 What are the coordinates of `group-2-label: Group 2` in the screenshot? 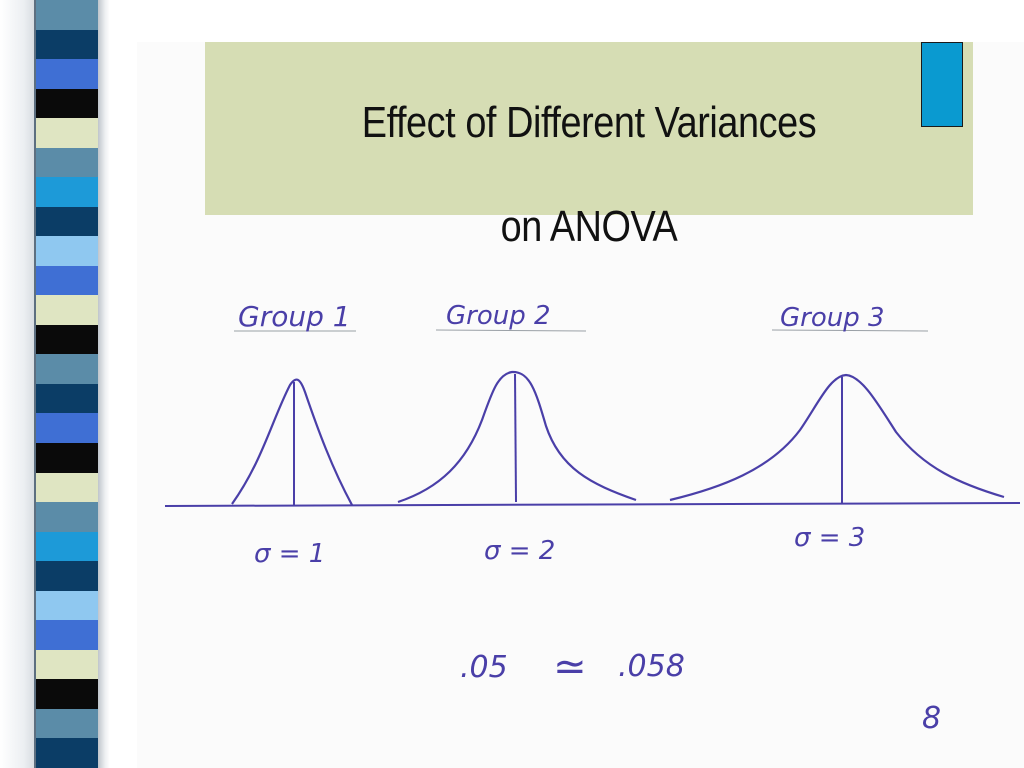 It's located at (498, 316).